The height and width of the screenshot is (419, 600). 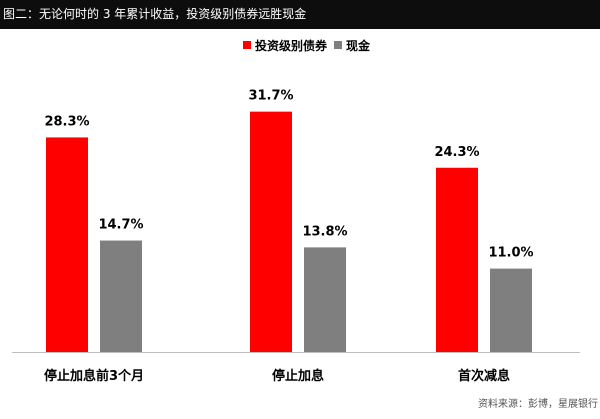 I want to click on chart-title-bar: 图二：无论何时的 3 年累计收益，投资级别债券远胜现金, so click(x=300, y=14).